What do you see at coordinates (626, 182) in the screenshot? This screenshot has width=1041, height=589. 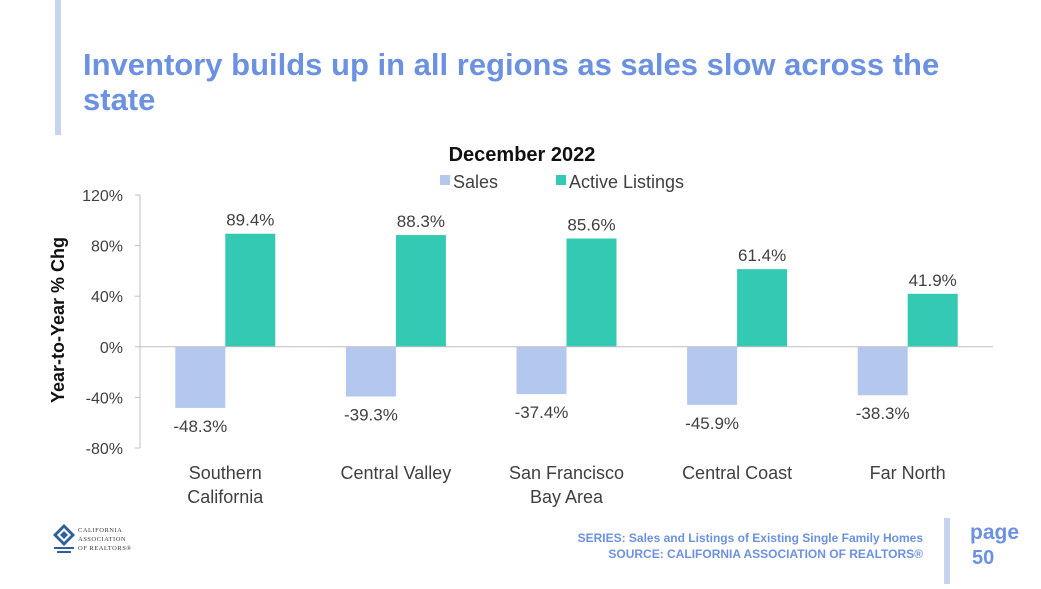 I see `legend-label-active-listings: Active Listings` at bounding box center [626, 182].